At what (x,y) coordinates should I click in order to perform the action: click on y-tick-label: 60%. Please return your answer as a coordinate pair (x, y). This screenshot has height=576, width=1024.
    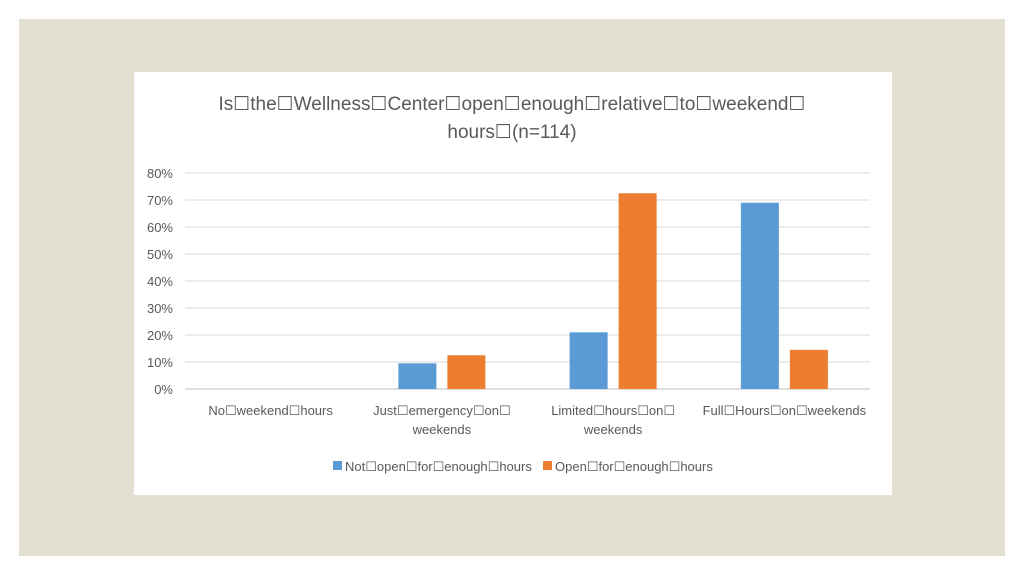
    Looking at the image, I should click on (160, 227).